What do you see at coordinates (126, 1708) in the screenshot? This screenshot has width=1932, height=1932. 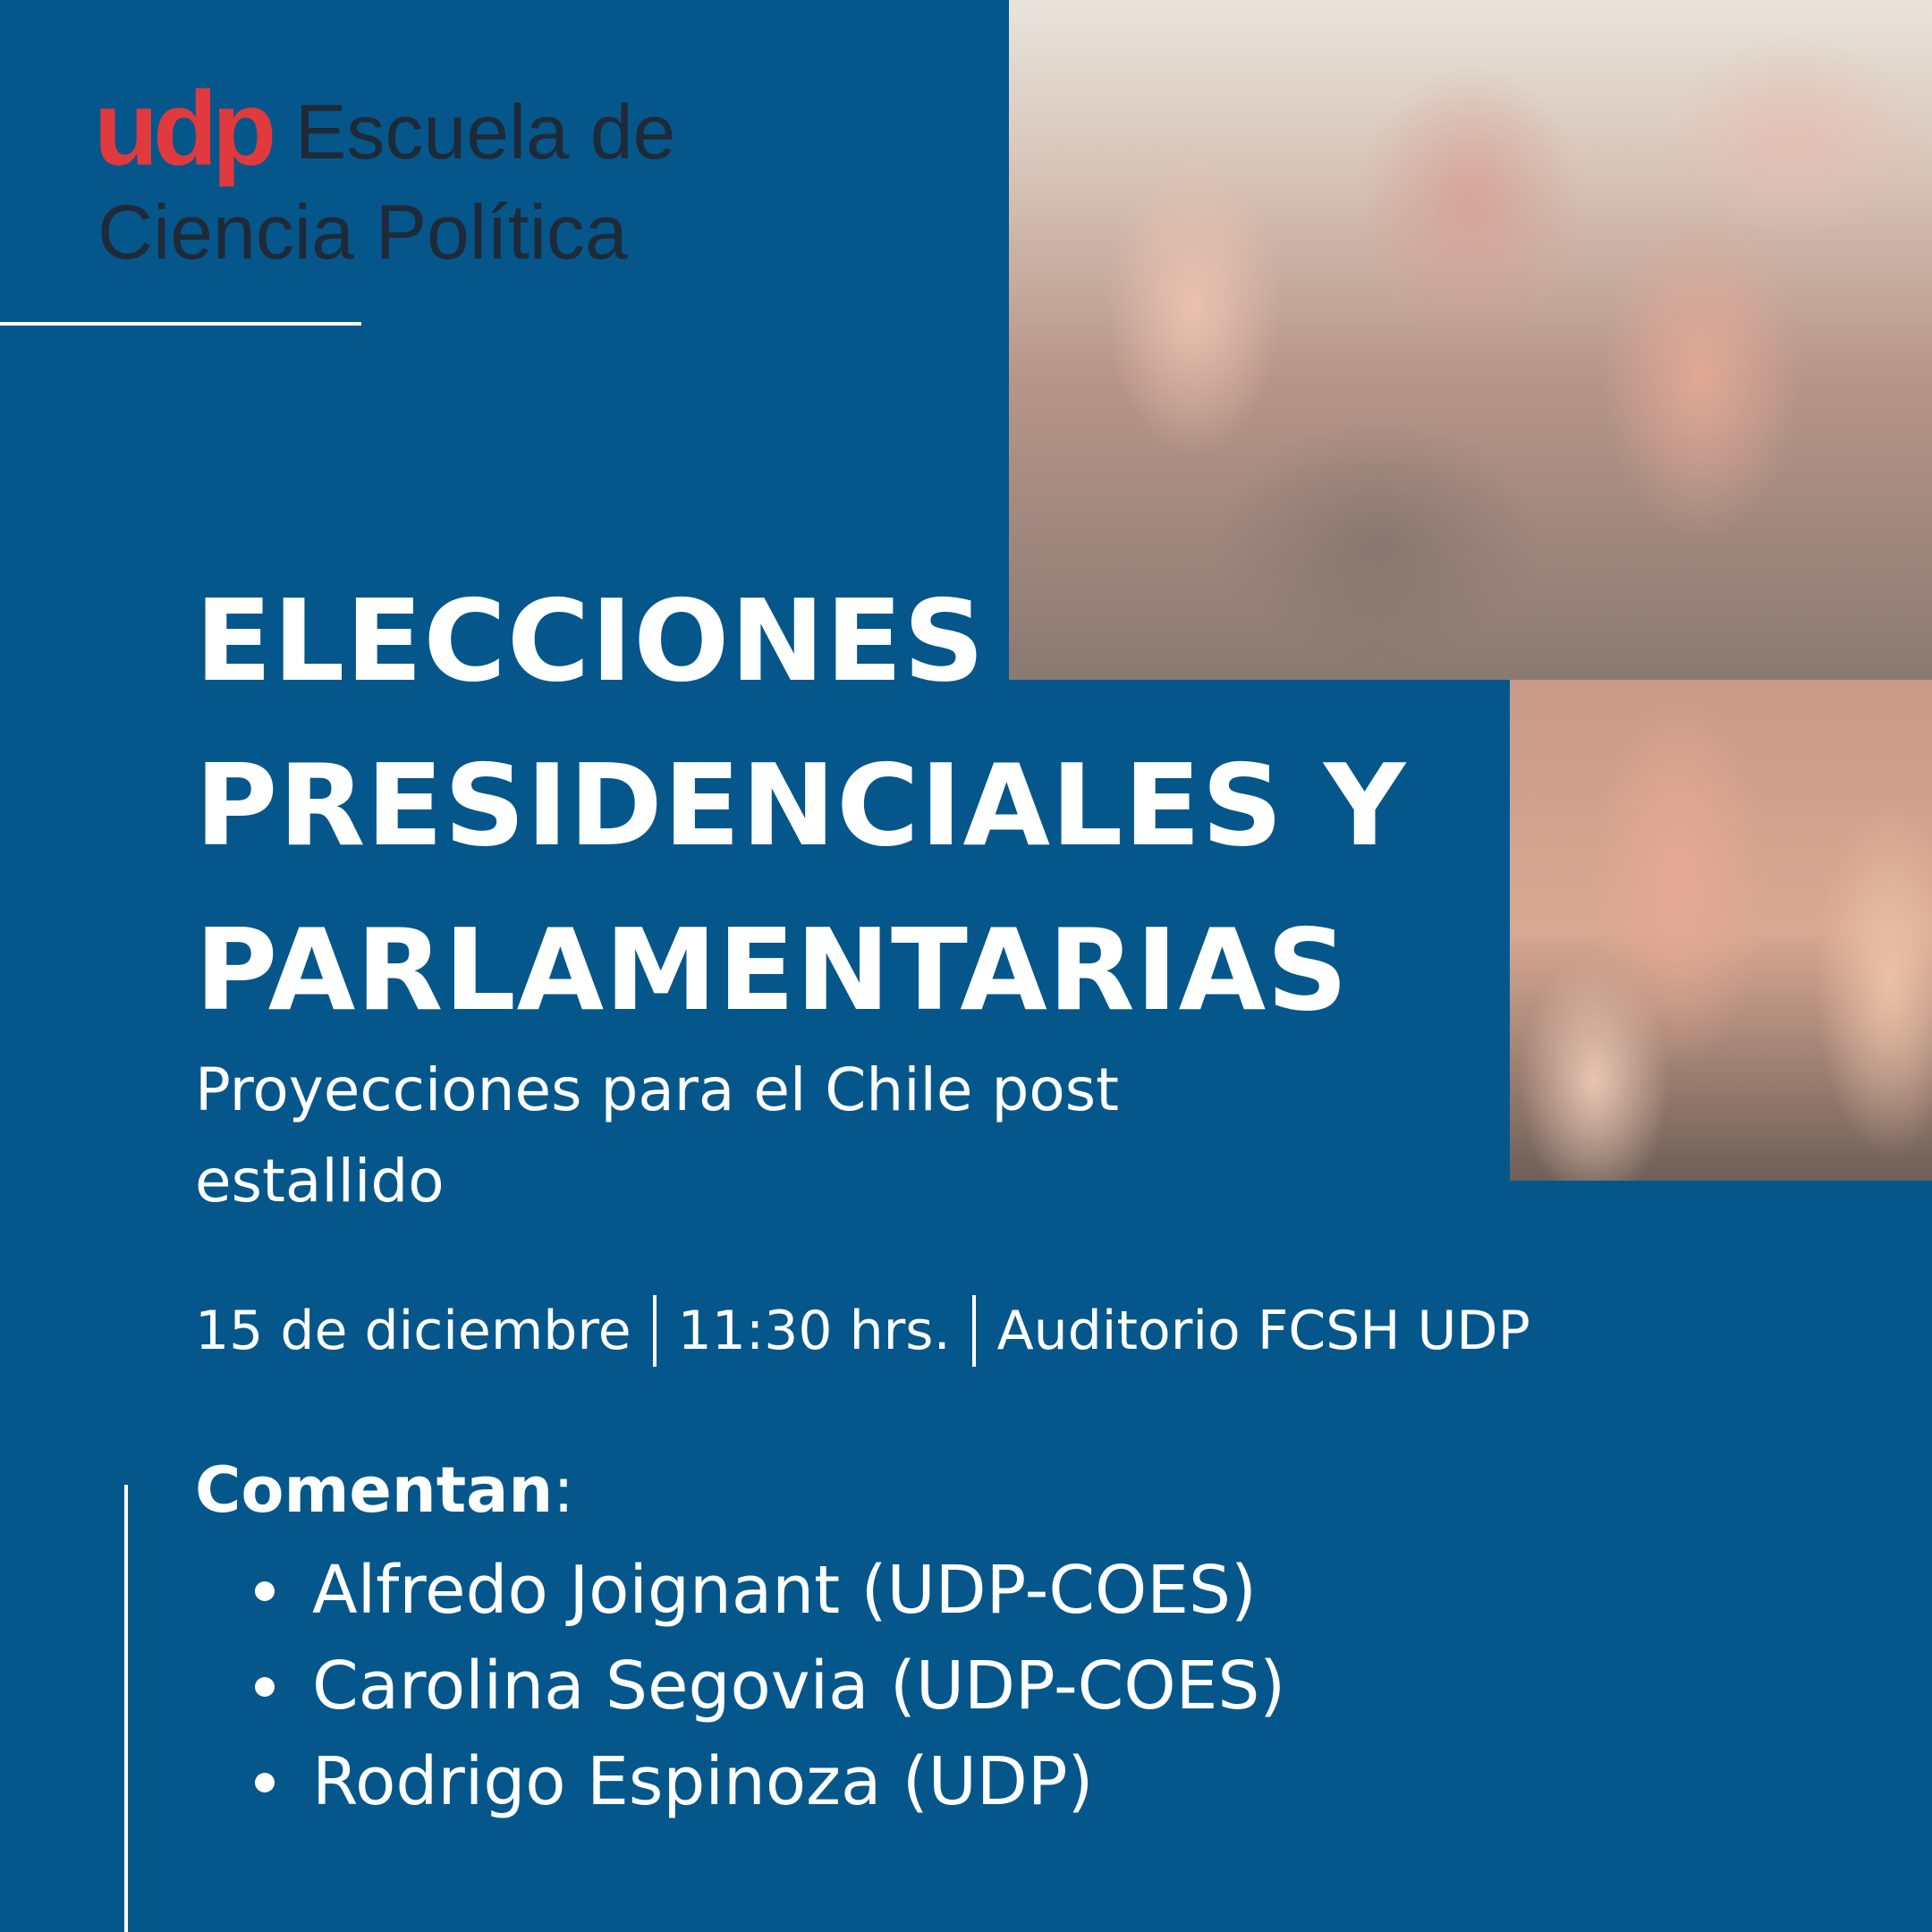 I see `vertical-divider` at bounding box center [126, 1708].